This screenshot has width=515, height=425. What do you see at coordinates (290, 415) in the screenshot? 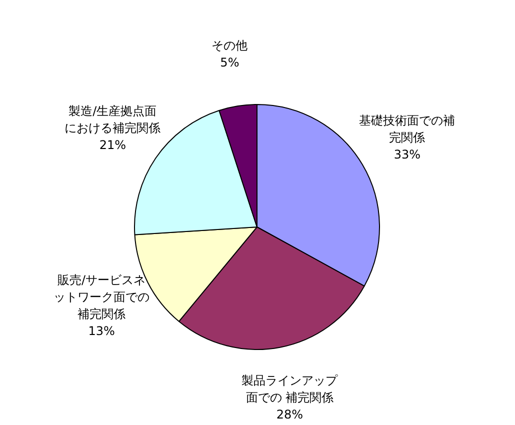
I see `data-label: 28%` at bounding box center [290, 415].